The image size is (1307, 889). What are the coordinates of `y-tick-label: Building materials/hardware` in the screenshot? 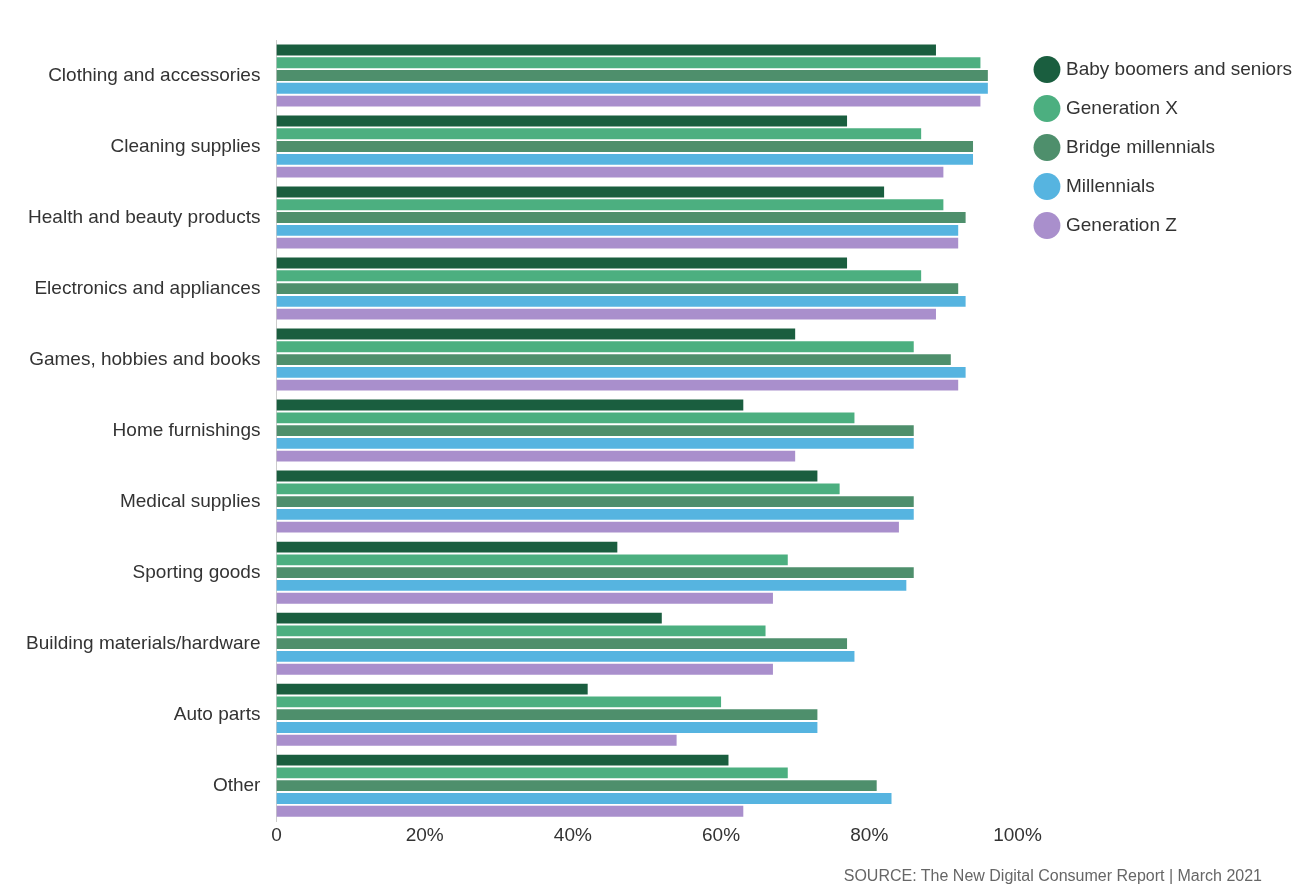 It's located at (143, 642).